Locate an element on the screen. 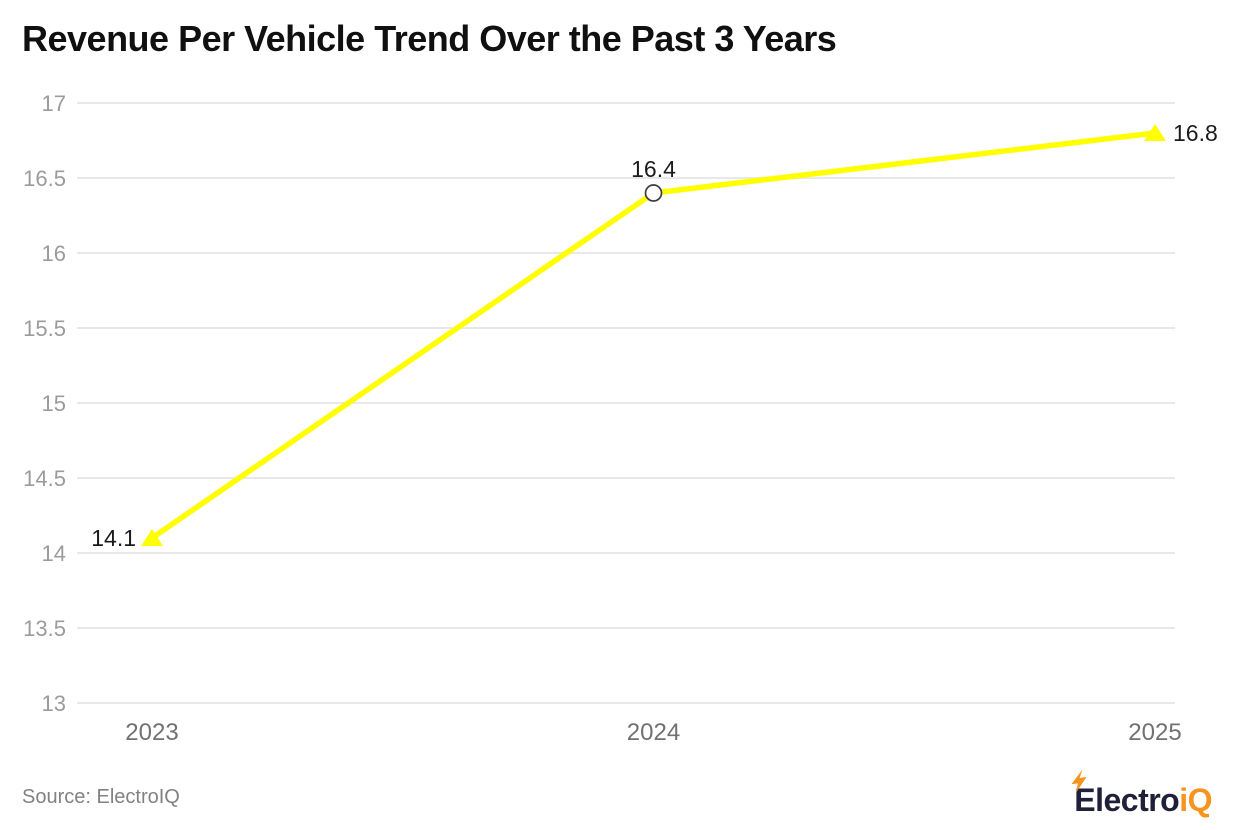 The width and height of the screenshot is (1240, 830). data-point-label: 14.1 is located at coordinates (113, 538).